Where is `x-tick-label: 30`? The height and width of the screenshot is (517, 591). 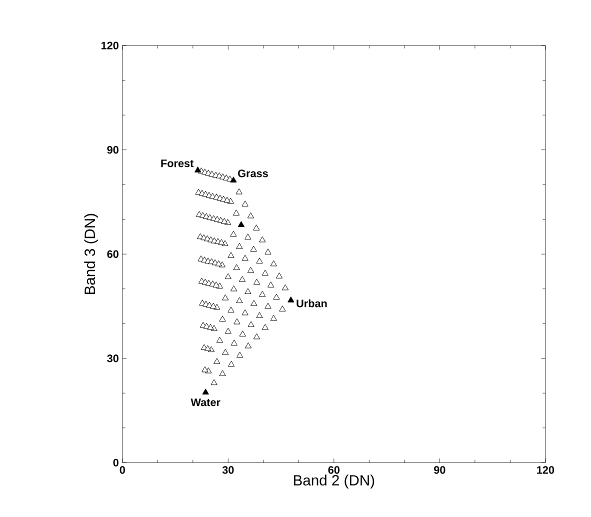
x-tick-label: 30 is located at coordinates (228, 470).